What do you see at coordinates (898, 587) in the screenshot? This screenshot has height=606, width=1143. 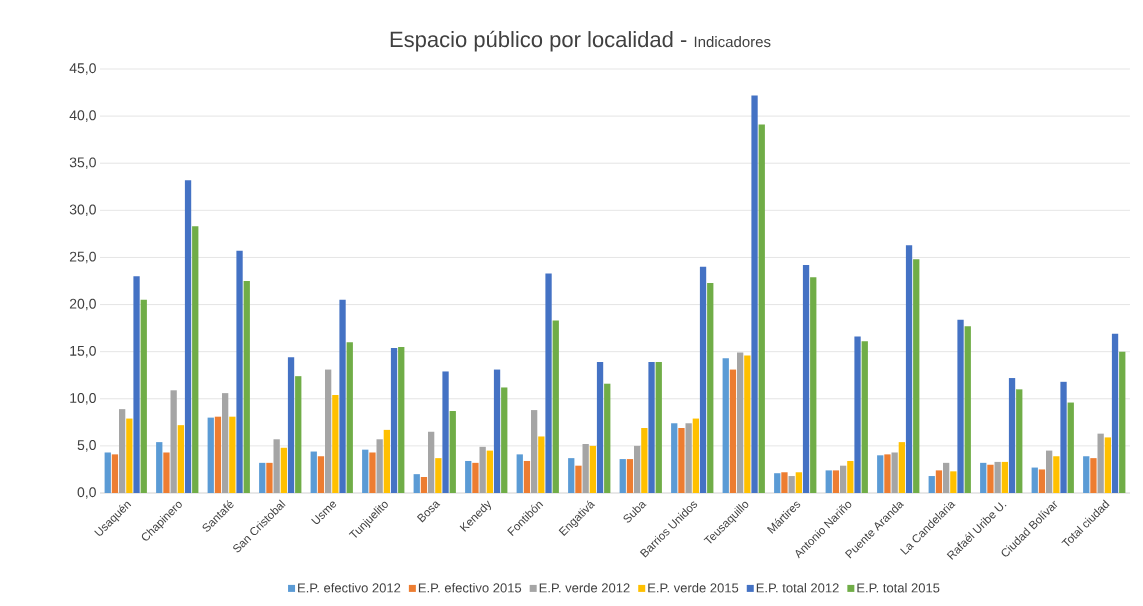 I see `legend-label: E.P. total 2015` at bounding box center [898, 587].